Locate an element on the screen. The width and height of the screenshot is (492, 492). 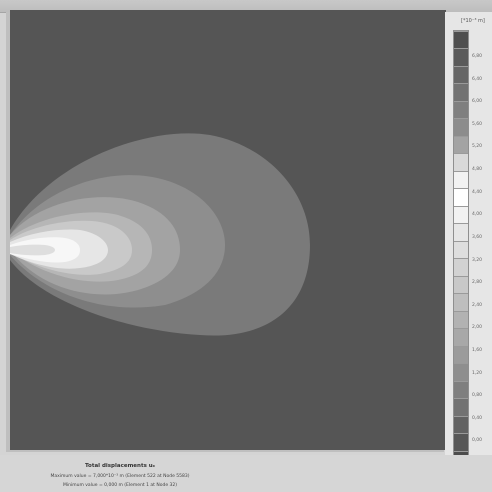
legend-tick-label: 1,20 is located at coordinates (477, 373).